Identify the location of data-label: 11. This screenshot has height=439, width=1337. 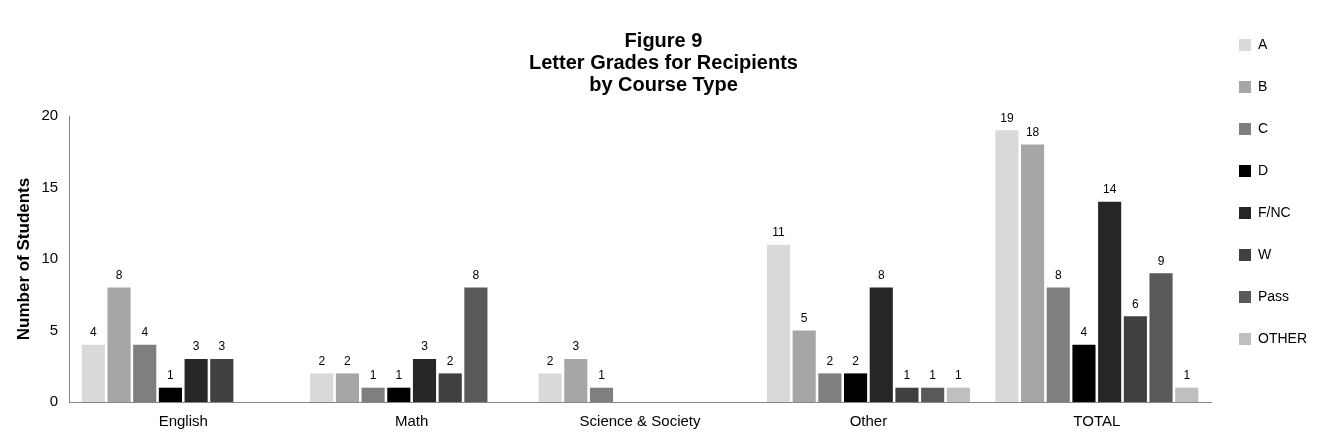
(779, 232).